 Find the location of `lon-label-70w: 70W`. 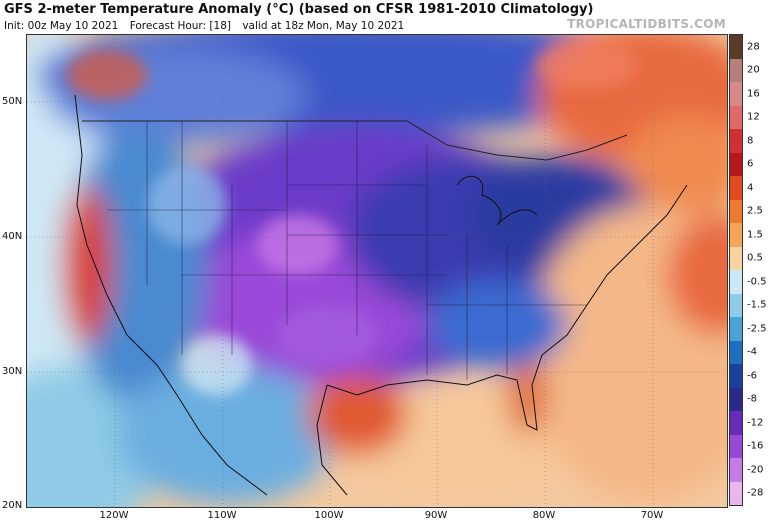

lon-label-70w: 70W is located at coordinates (652, 515).